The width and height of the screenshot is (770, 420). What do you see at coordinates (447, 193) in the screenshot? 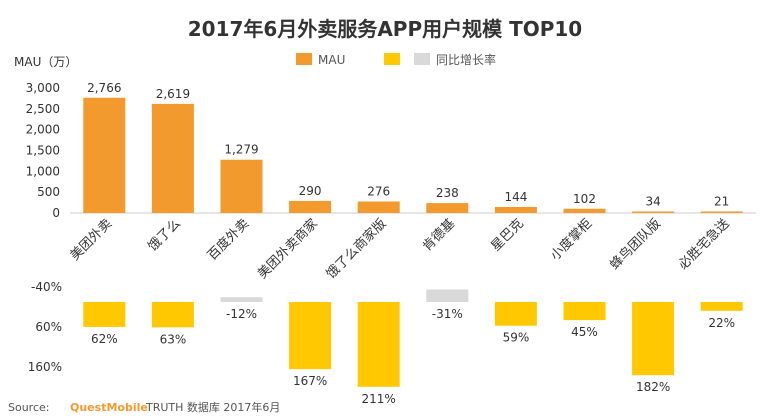
I see `mau-value-label: 238` at bounding box center [447, 193].